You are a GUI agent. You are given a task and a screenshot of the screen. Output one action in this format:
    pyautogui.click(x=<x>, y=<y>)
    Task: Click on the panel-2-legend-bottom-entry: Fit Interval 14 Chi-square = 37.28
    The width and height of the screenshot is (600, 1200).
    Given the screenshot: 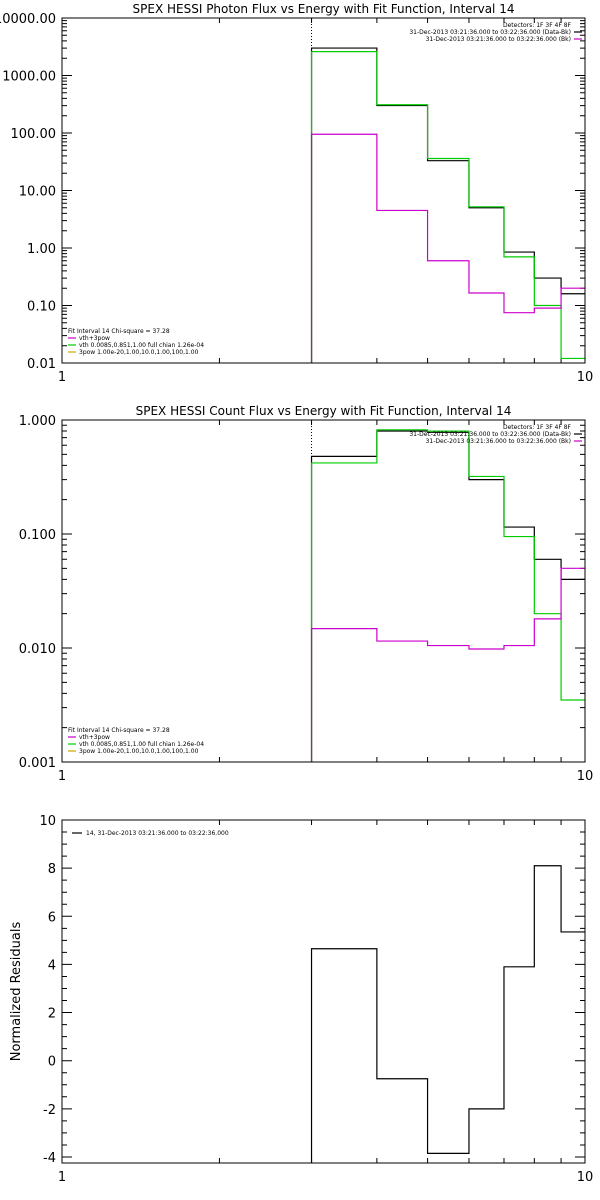 What is the action you would take?
    pyautogui.click(x=119, y=730)
    